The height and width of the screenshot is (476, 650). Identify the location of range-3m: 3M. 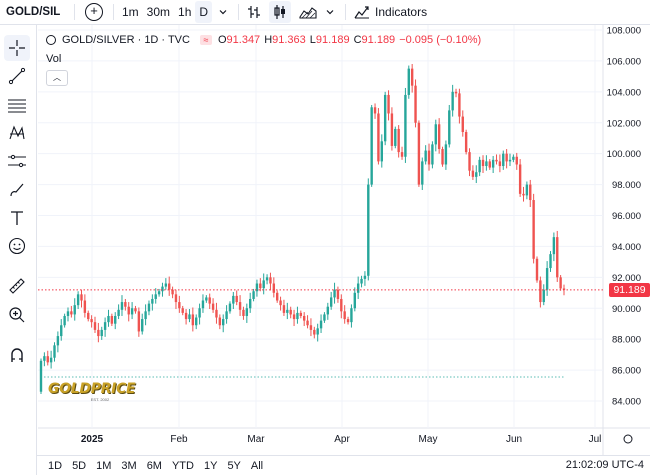
(129, 466).